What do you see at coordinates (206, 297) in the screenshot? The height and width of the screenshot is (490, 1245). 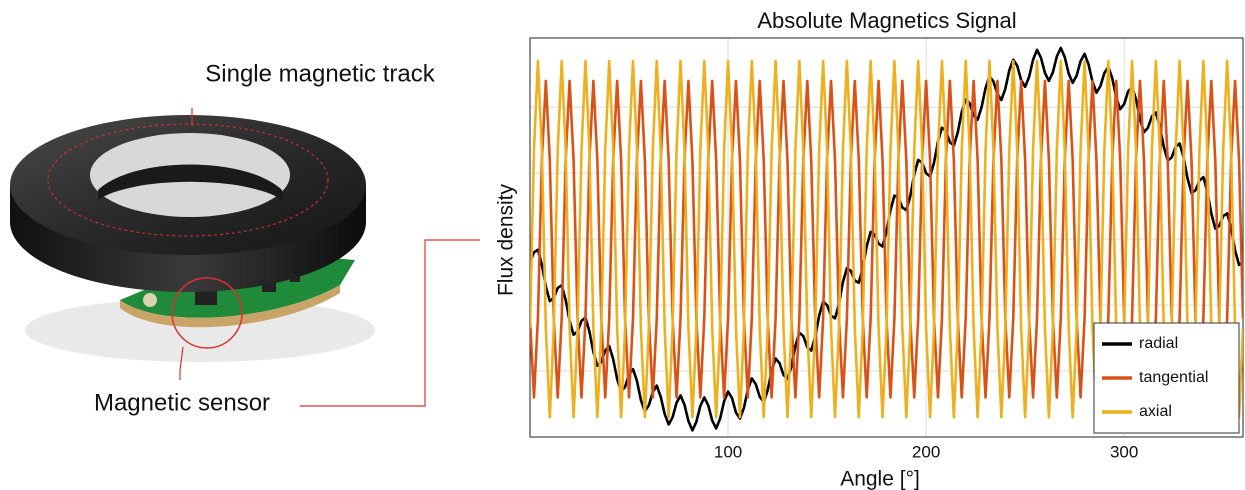 I see `sensor-chip` at bounding box center [206, 297].